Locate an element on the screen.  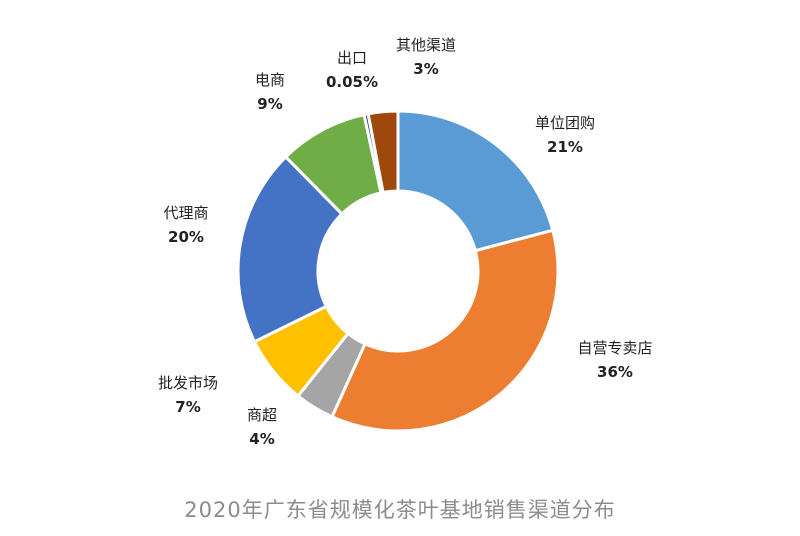
slice-label-2: 商超 is located at coordinates (262, 415).